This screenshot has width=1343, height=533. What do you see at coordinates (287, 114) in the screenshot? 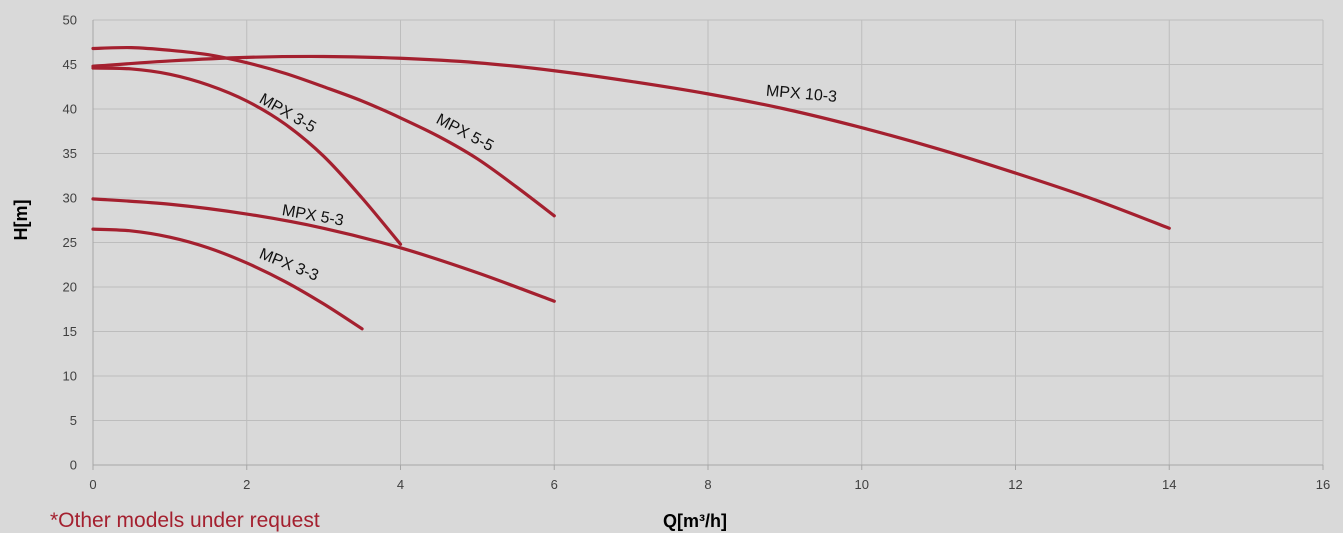
I see `curve-label: MPX 3-5` at bounding box center [287, 114].